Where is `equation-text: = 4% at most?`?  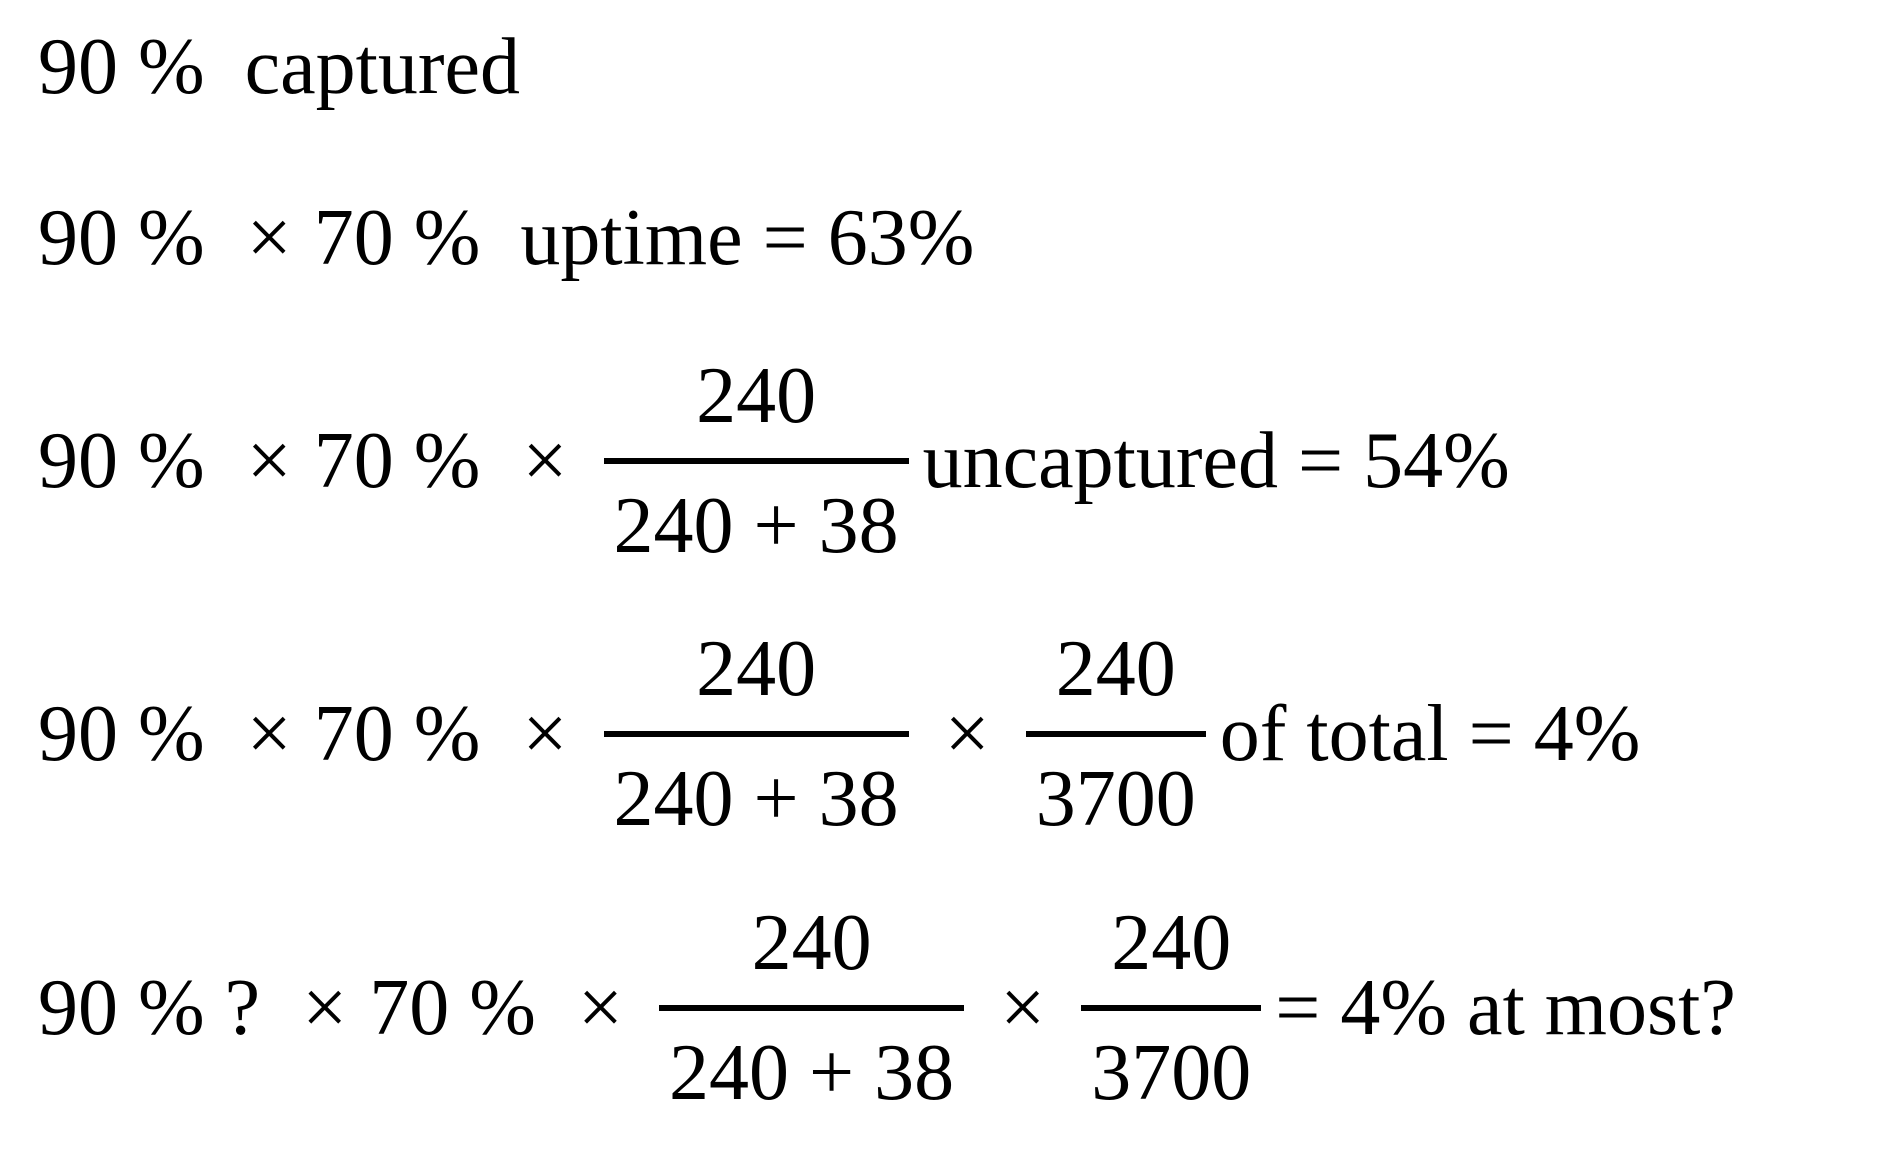 equation-text: = 4% at most? is located at coordinates (1505, 1007).